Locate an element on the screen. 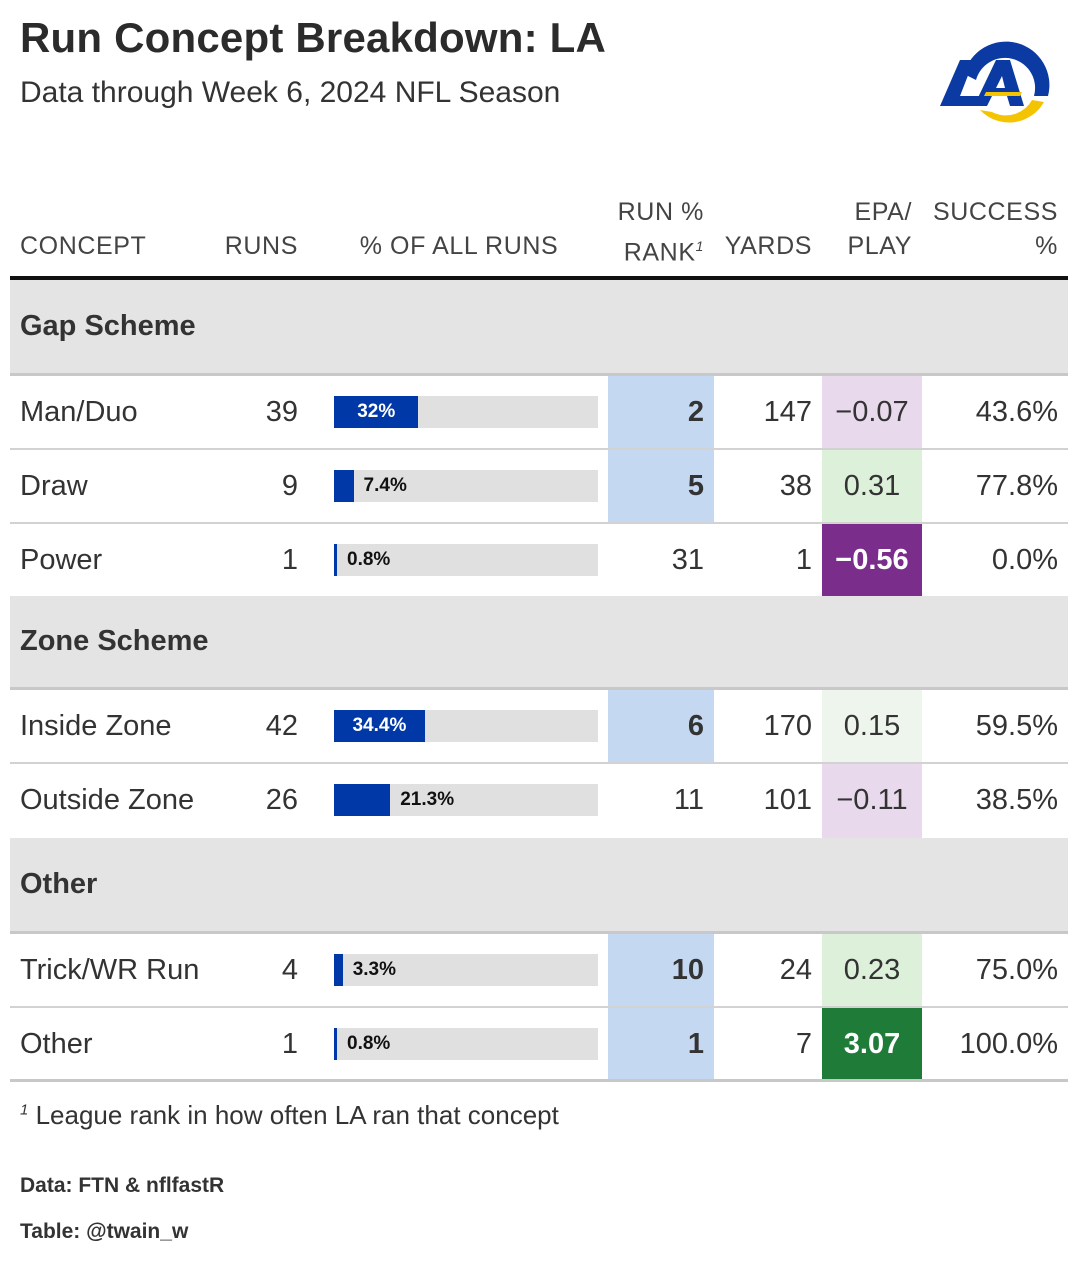  table-row: Draw 9 7.4% 5 38 0.31 77.8% is located at coordinates (539, 487).